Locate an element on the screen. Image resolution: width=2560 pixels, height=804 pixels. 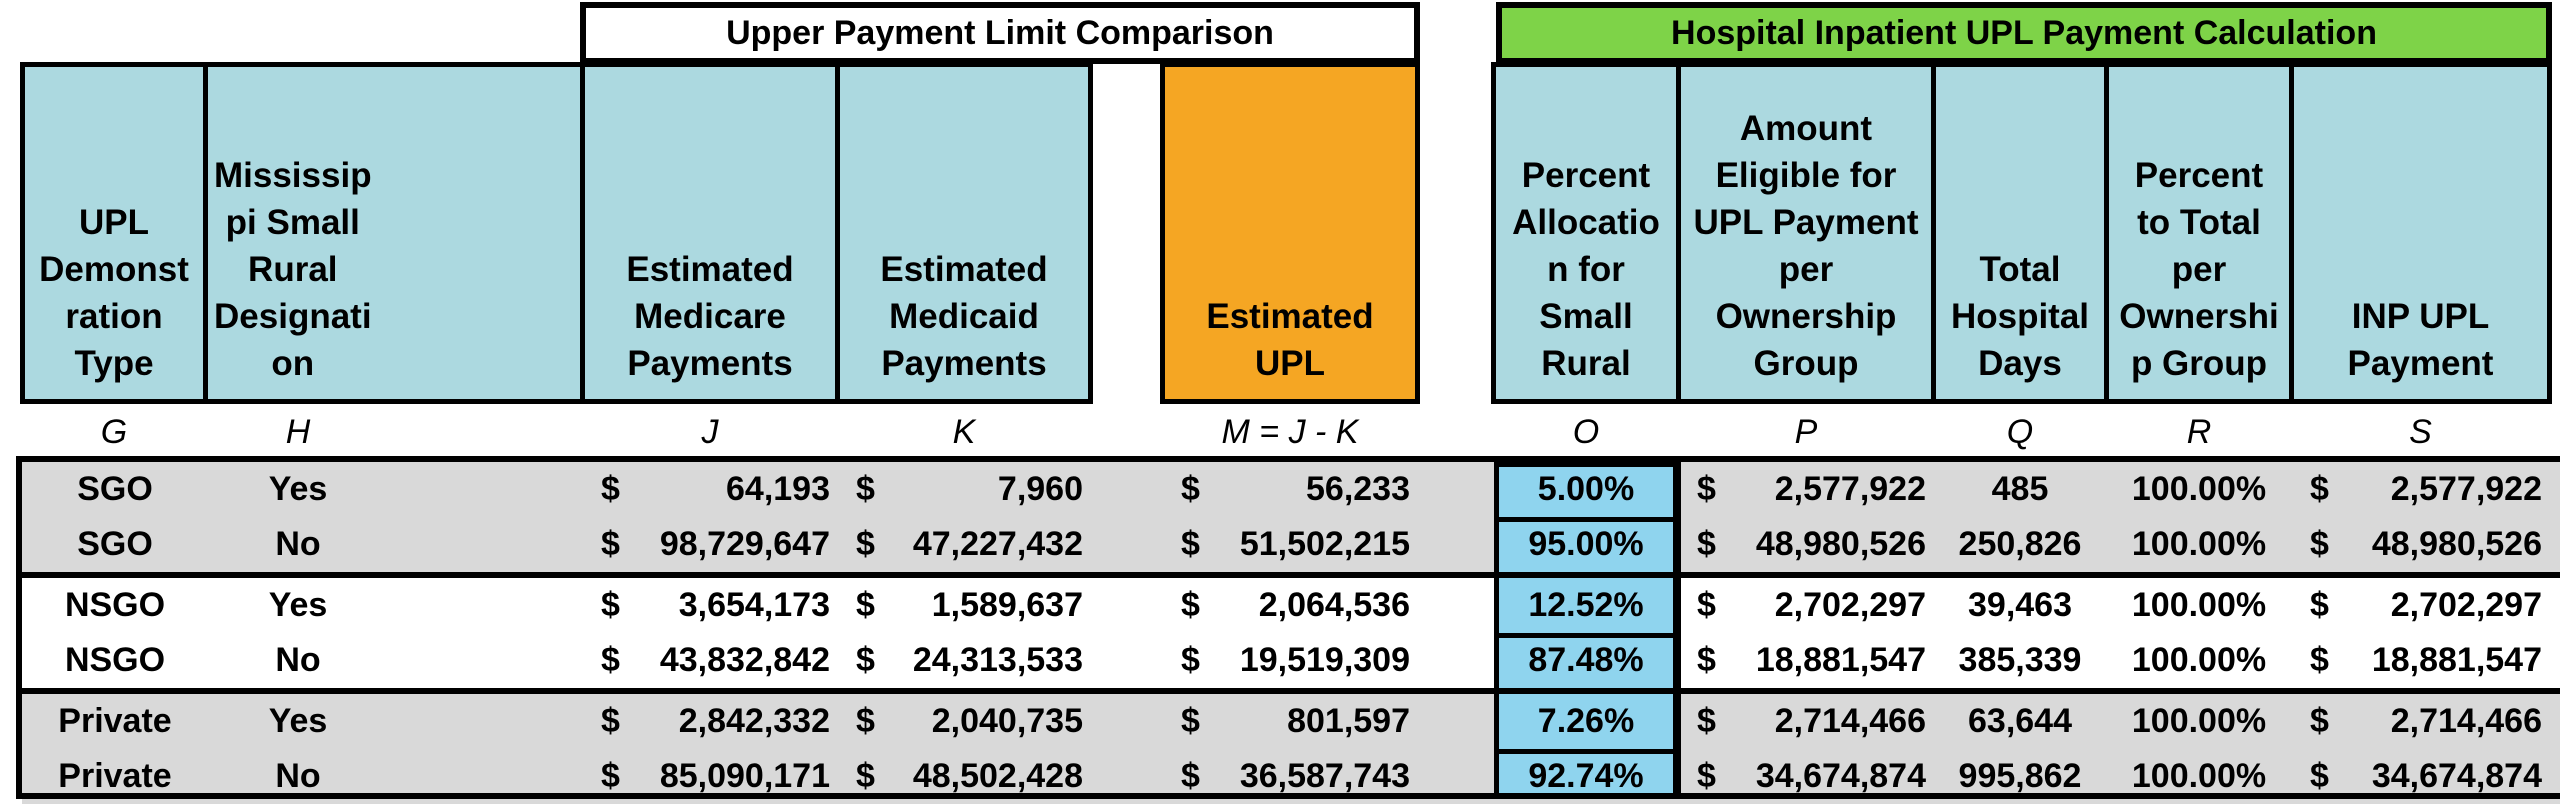
cell-percent-allocation: 95.00% is located at coordinates (1586, 543).